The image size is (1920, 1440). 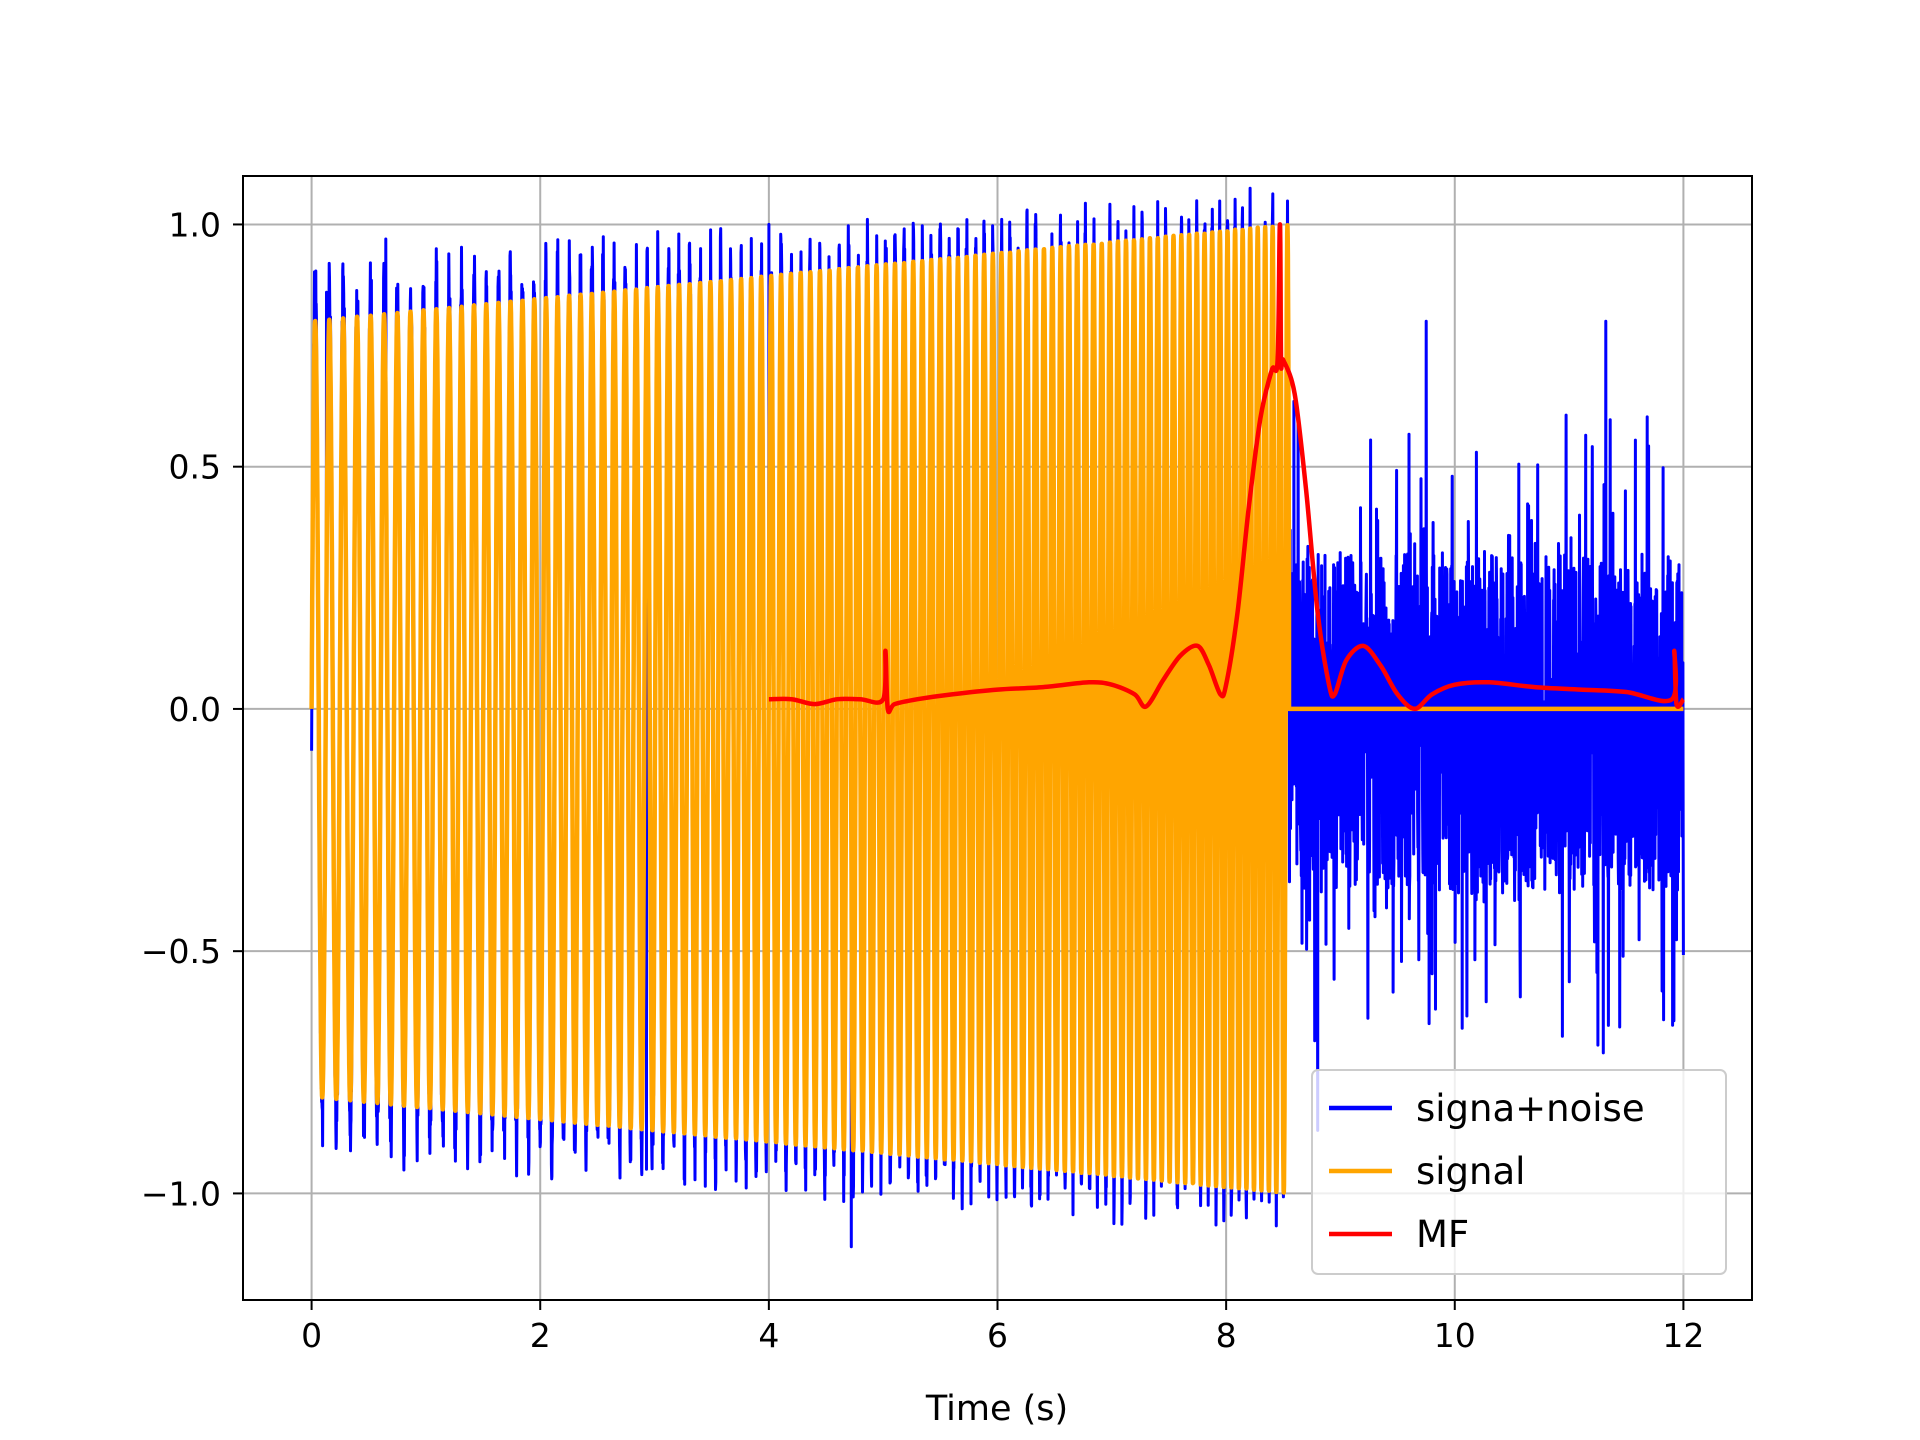 What do you see at coordinates (1226, 1335) in the screenshot?
I see `x-tick-label: 8` at bounding box center [1226, 1335].